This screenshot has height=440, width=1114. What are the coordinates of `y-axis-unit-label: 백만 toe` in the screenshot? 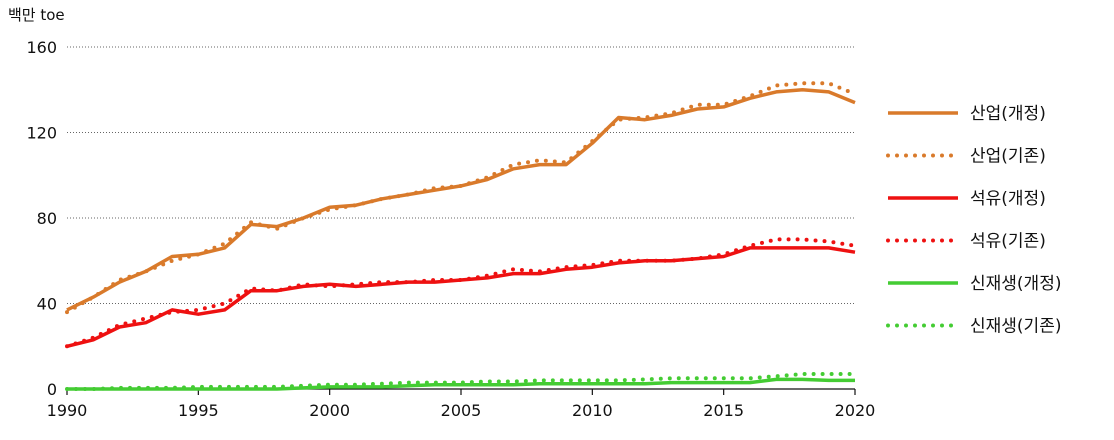 It's located at (36, 15).